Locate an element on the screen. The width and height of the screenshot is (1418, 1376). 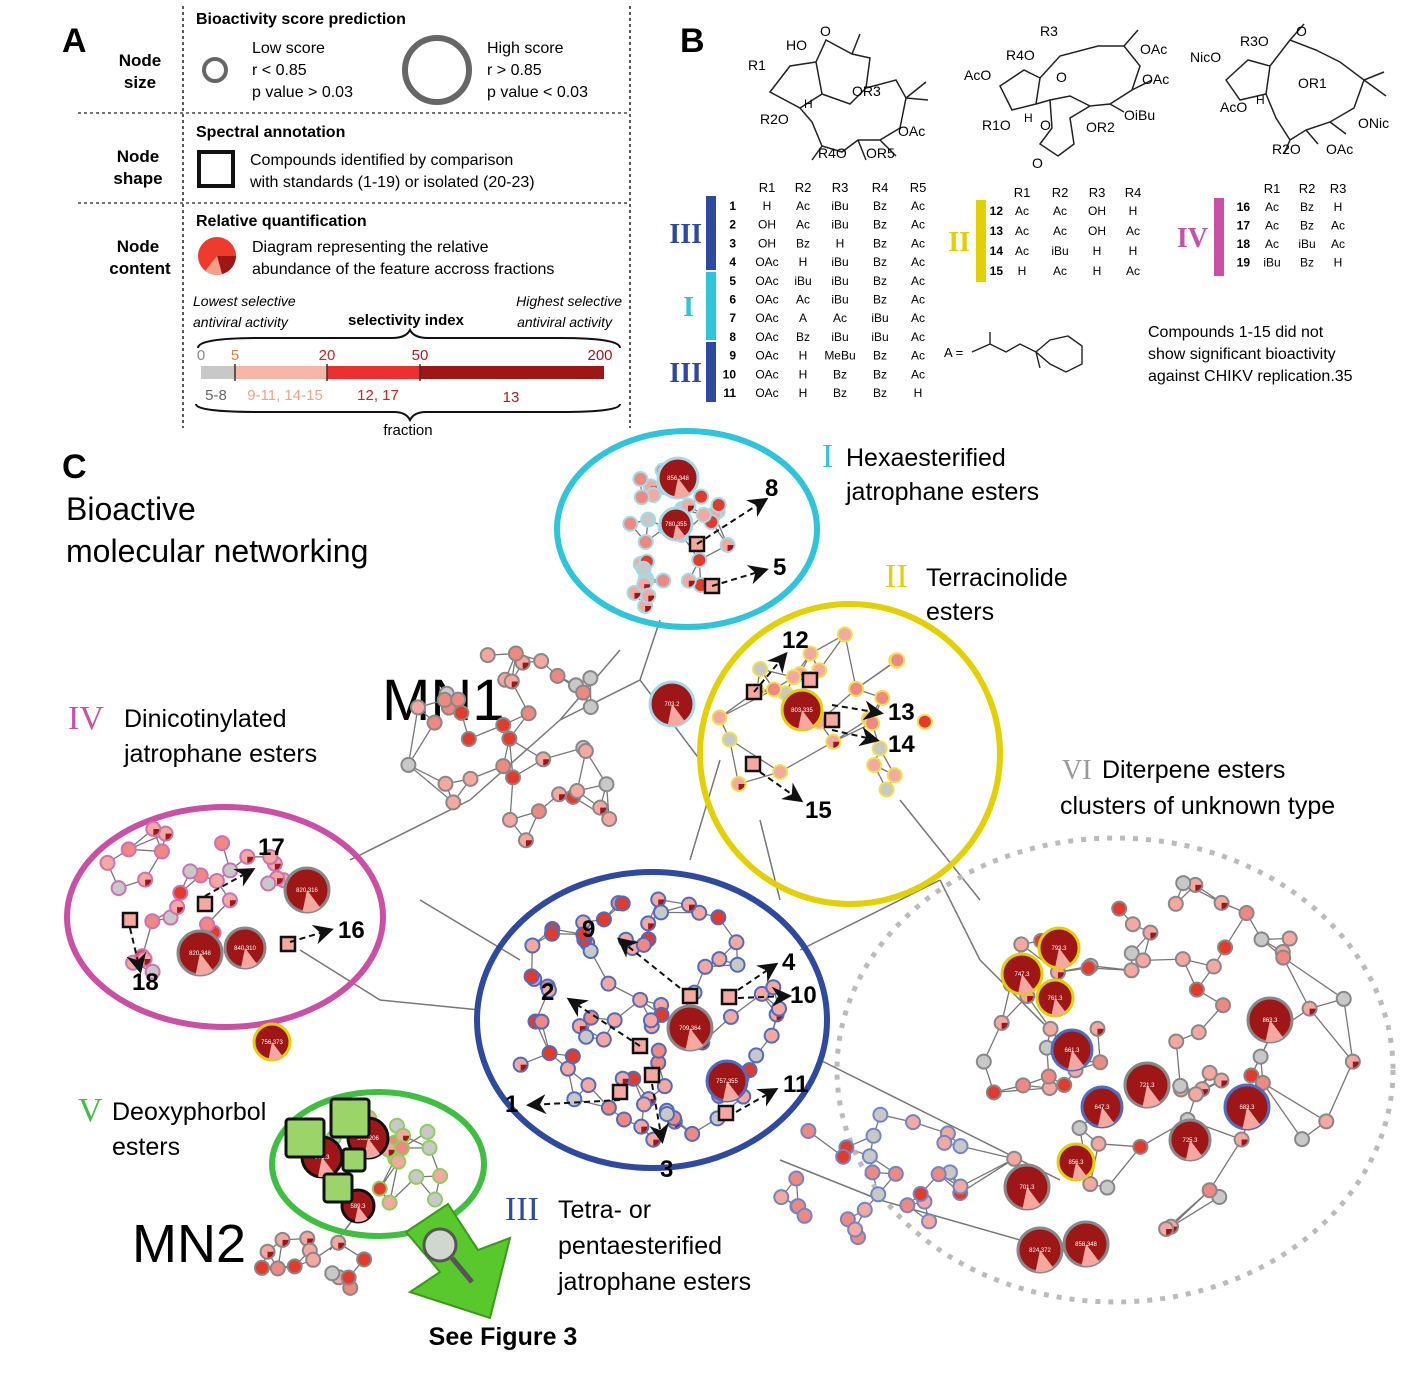
table-header: R2 is located at coordinates (1060, 192).